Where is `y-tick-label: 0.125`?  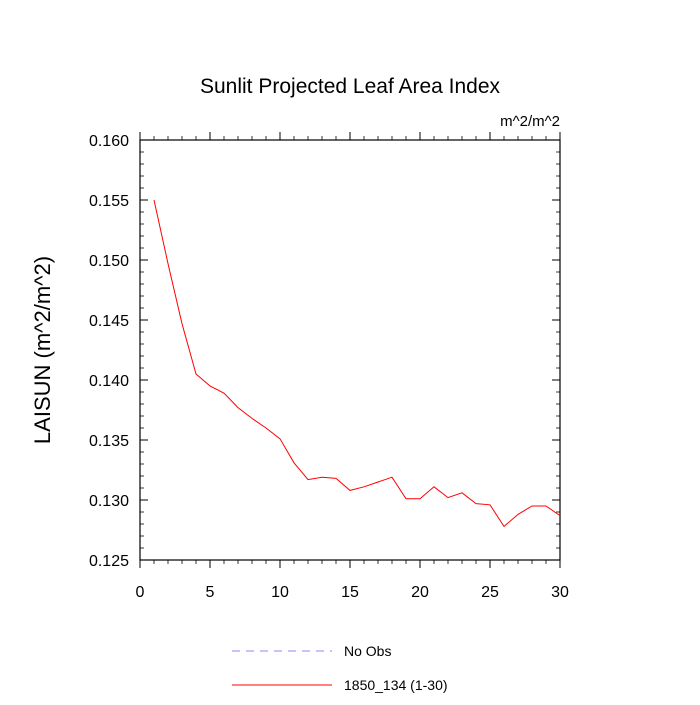 y-tick-label: 0.125 is located at coordinates (109, 561).